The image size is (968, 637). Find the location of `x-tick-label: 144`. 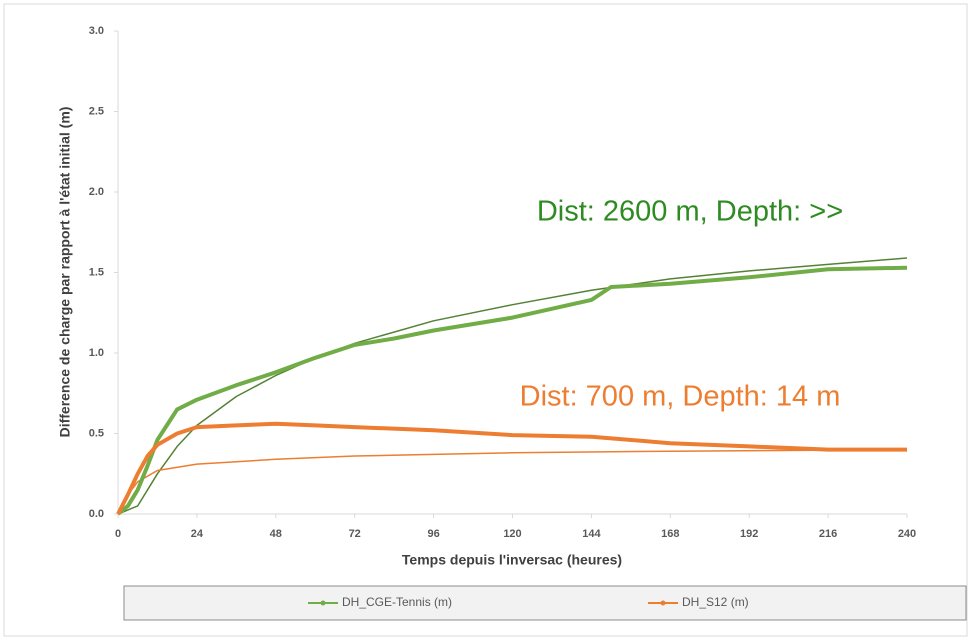

x-tick-label: 144 is located at coordinates (591, 534).